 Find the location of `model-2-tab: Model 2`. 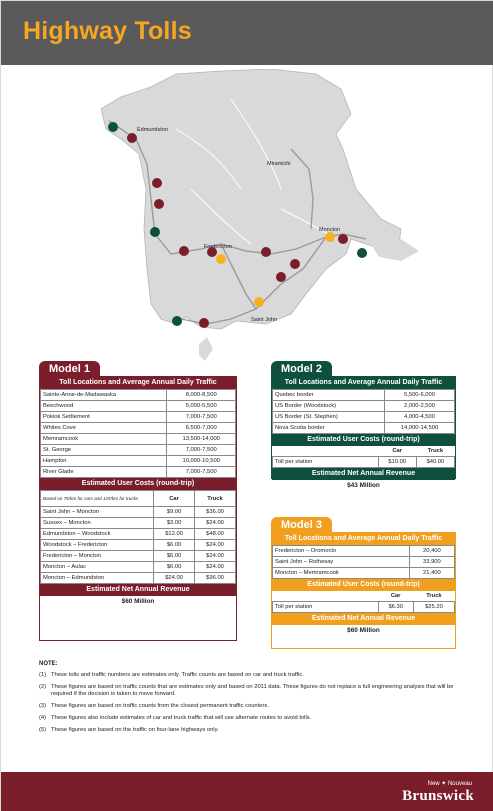

model-2-tab: Model 2 is located at coordinates (301, 368).